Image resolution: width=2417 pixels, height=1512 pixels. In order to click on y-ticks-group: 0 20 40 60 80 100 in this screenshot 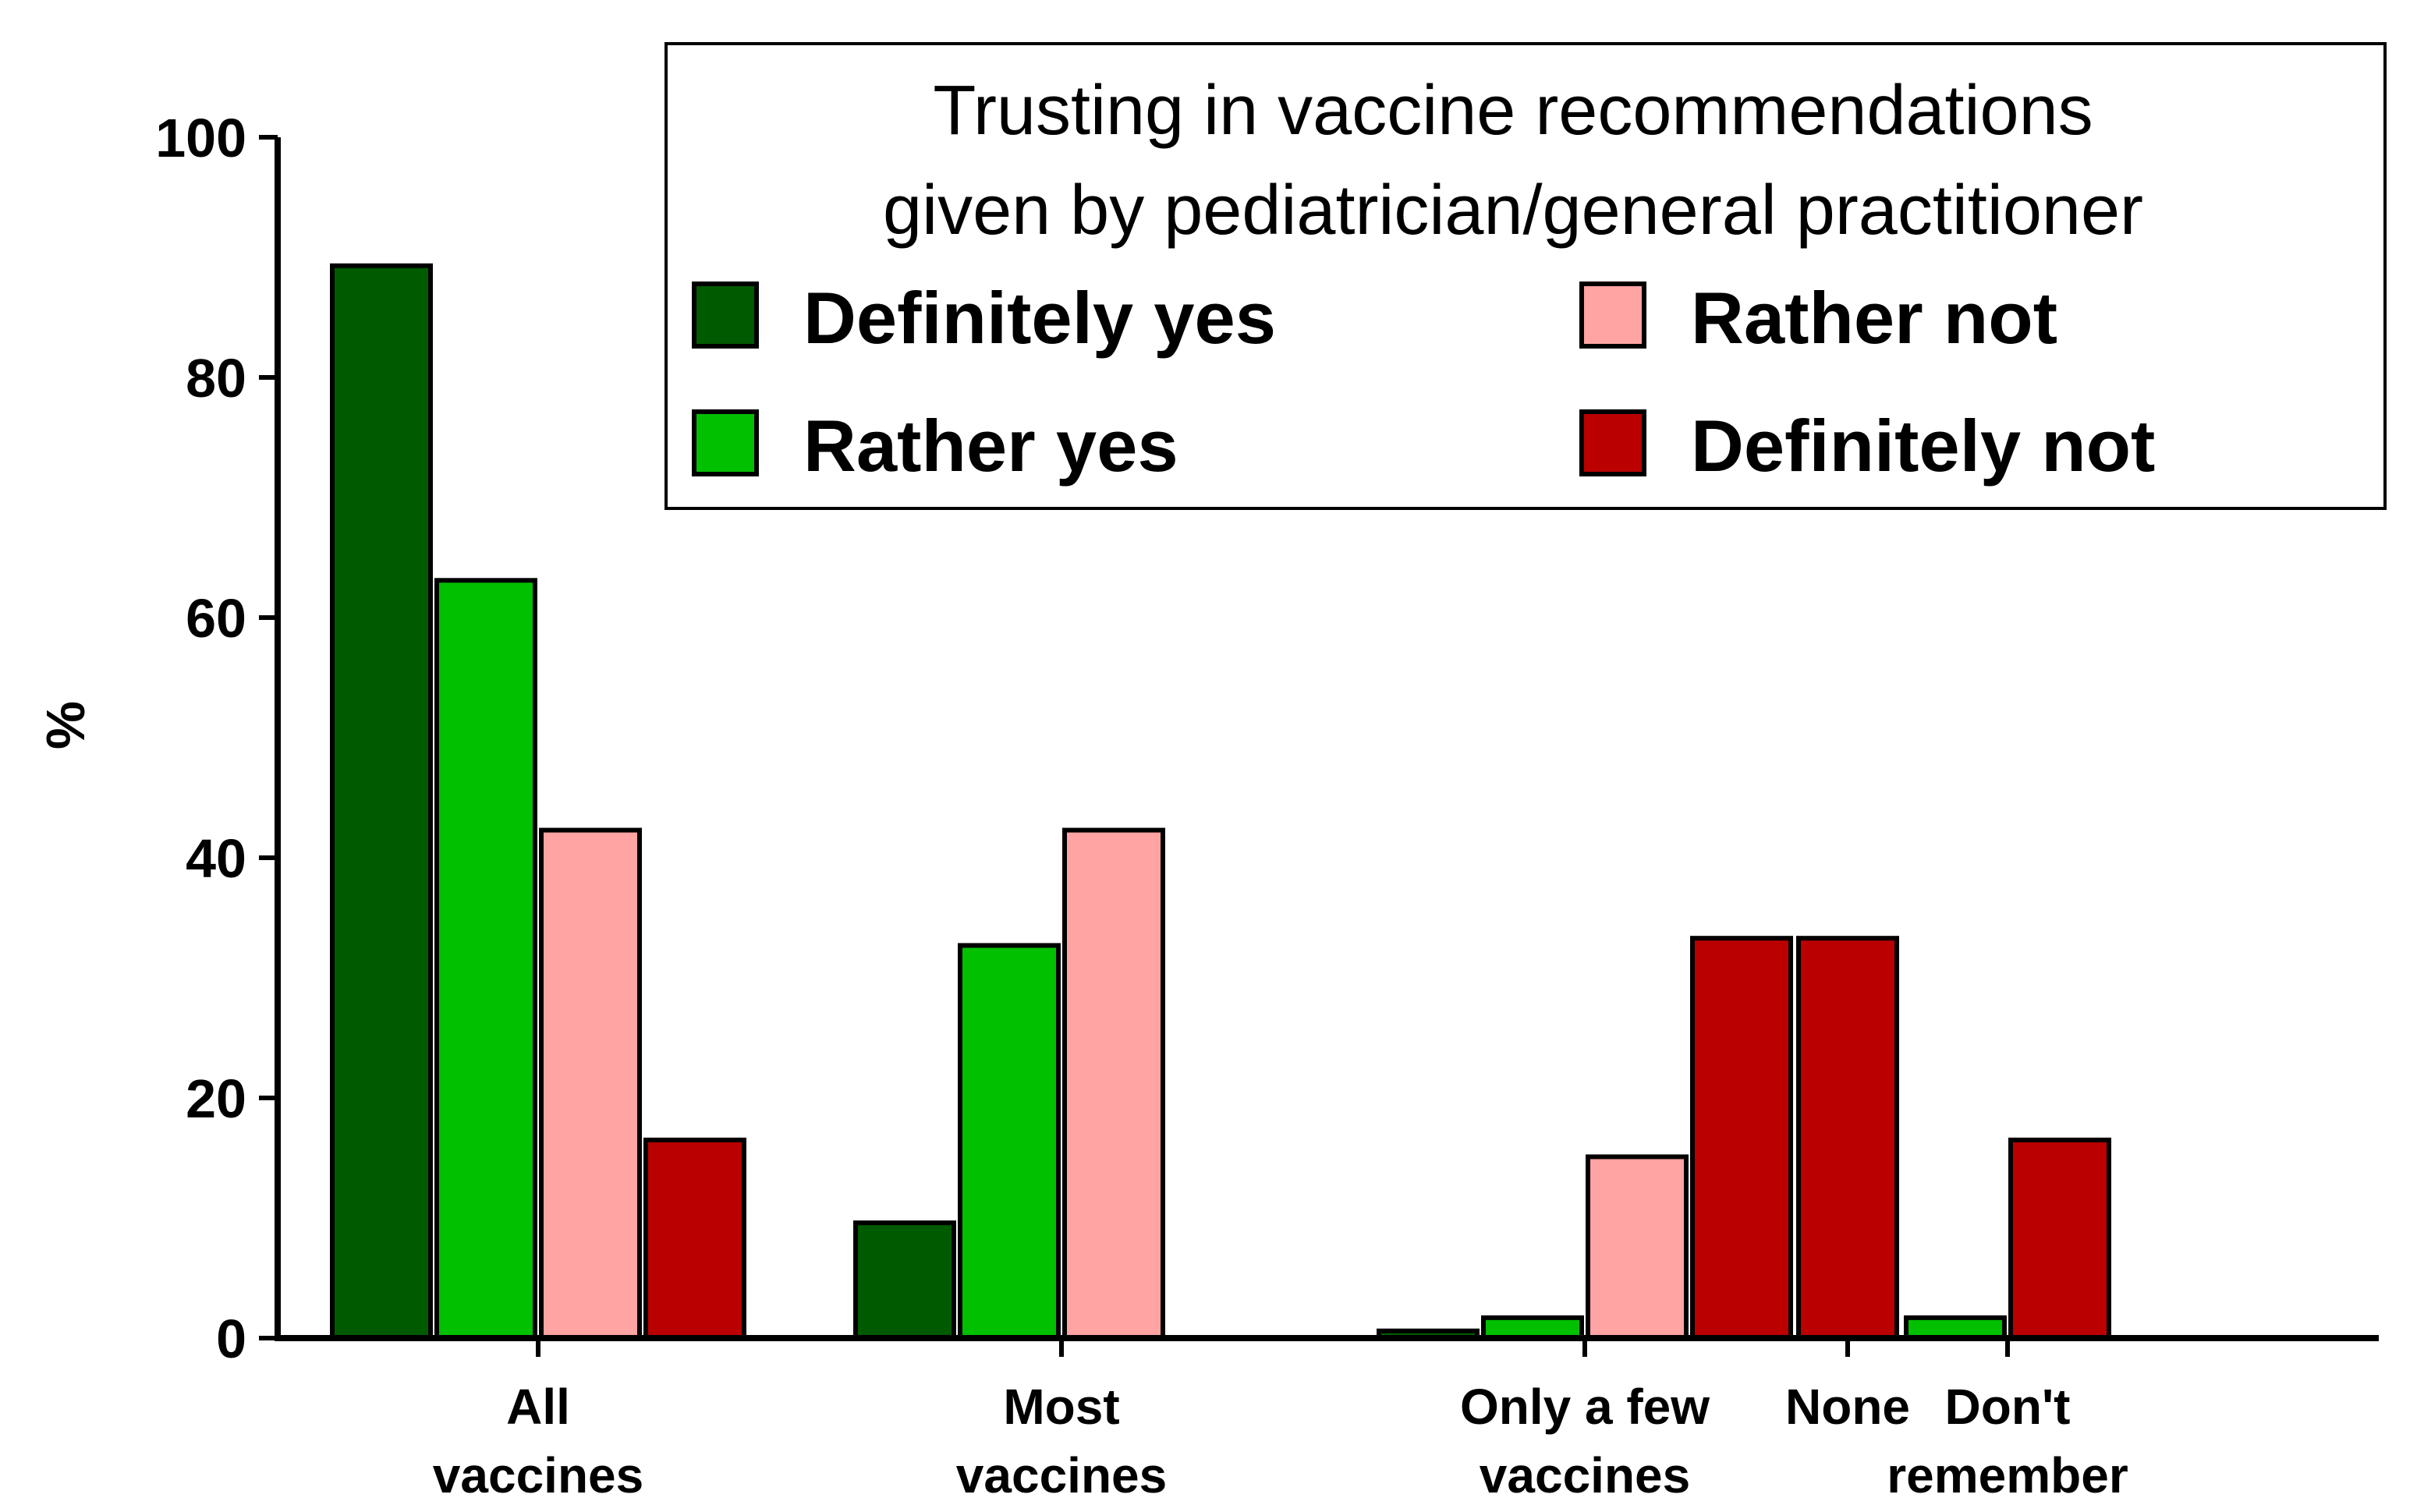, I will do `click(216, 738)`.